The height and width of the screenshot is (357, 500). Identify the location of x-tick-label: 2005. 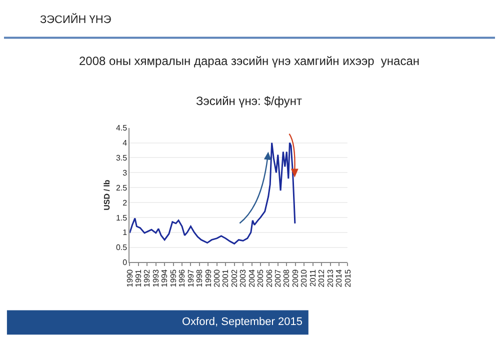
(261, 278).